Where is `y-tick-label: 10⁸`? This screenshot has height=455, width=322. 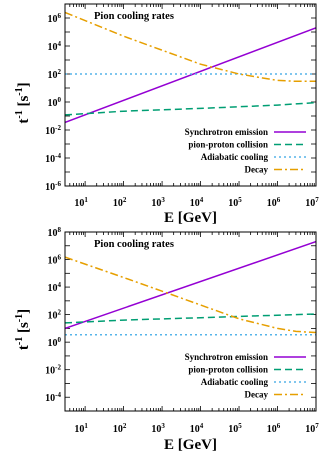 y-tick-label: 10⁸ is located at coordinates (55, 232).